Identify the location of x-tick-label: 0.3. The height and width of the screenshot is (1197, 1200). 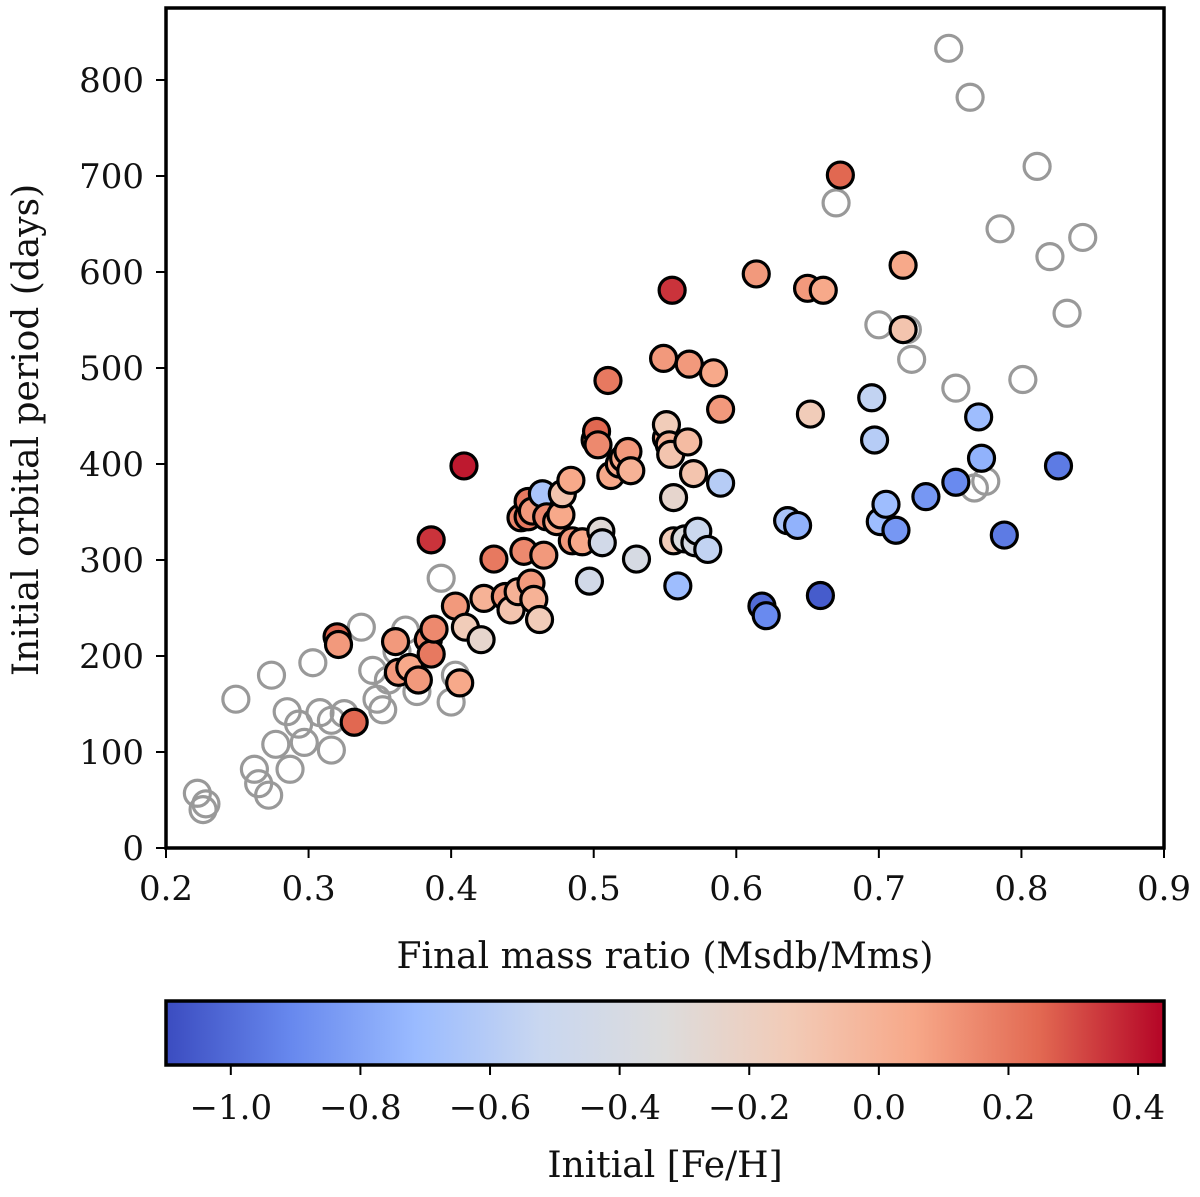
(309, 889).